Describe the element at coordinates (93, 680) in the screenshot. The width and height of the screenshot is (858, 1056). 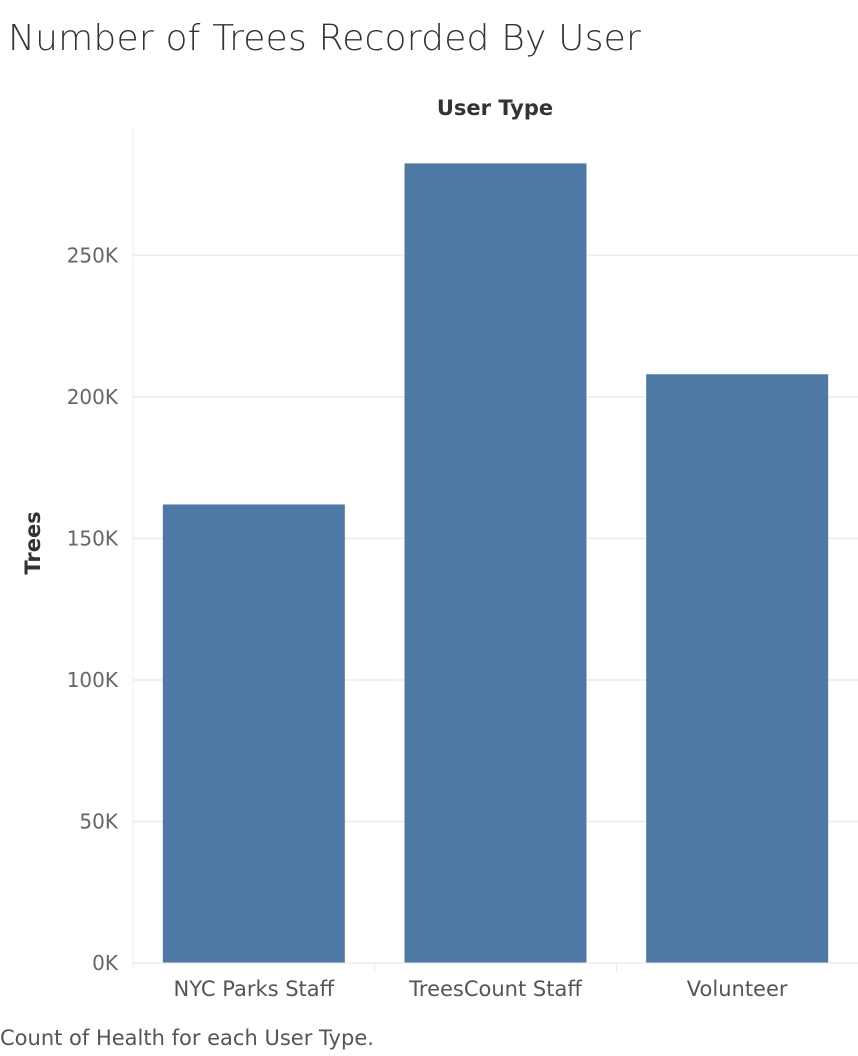
I see `y-tick-label: 100K` at that location.